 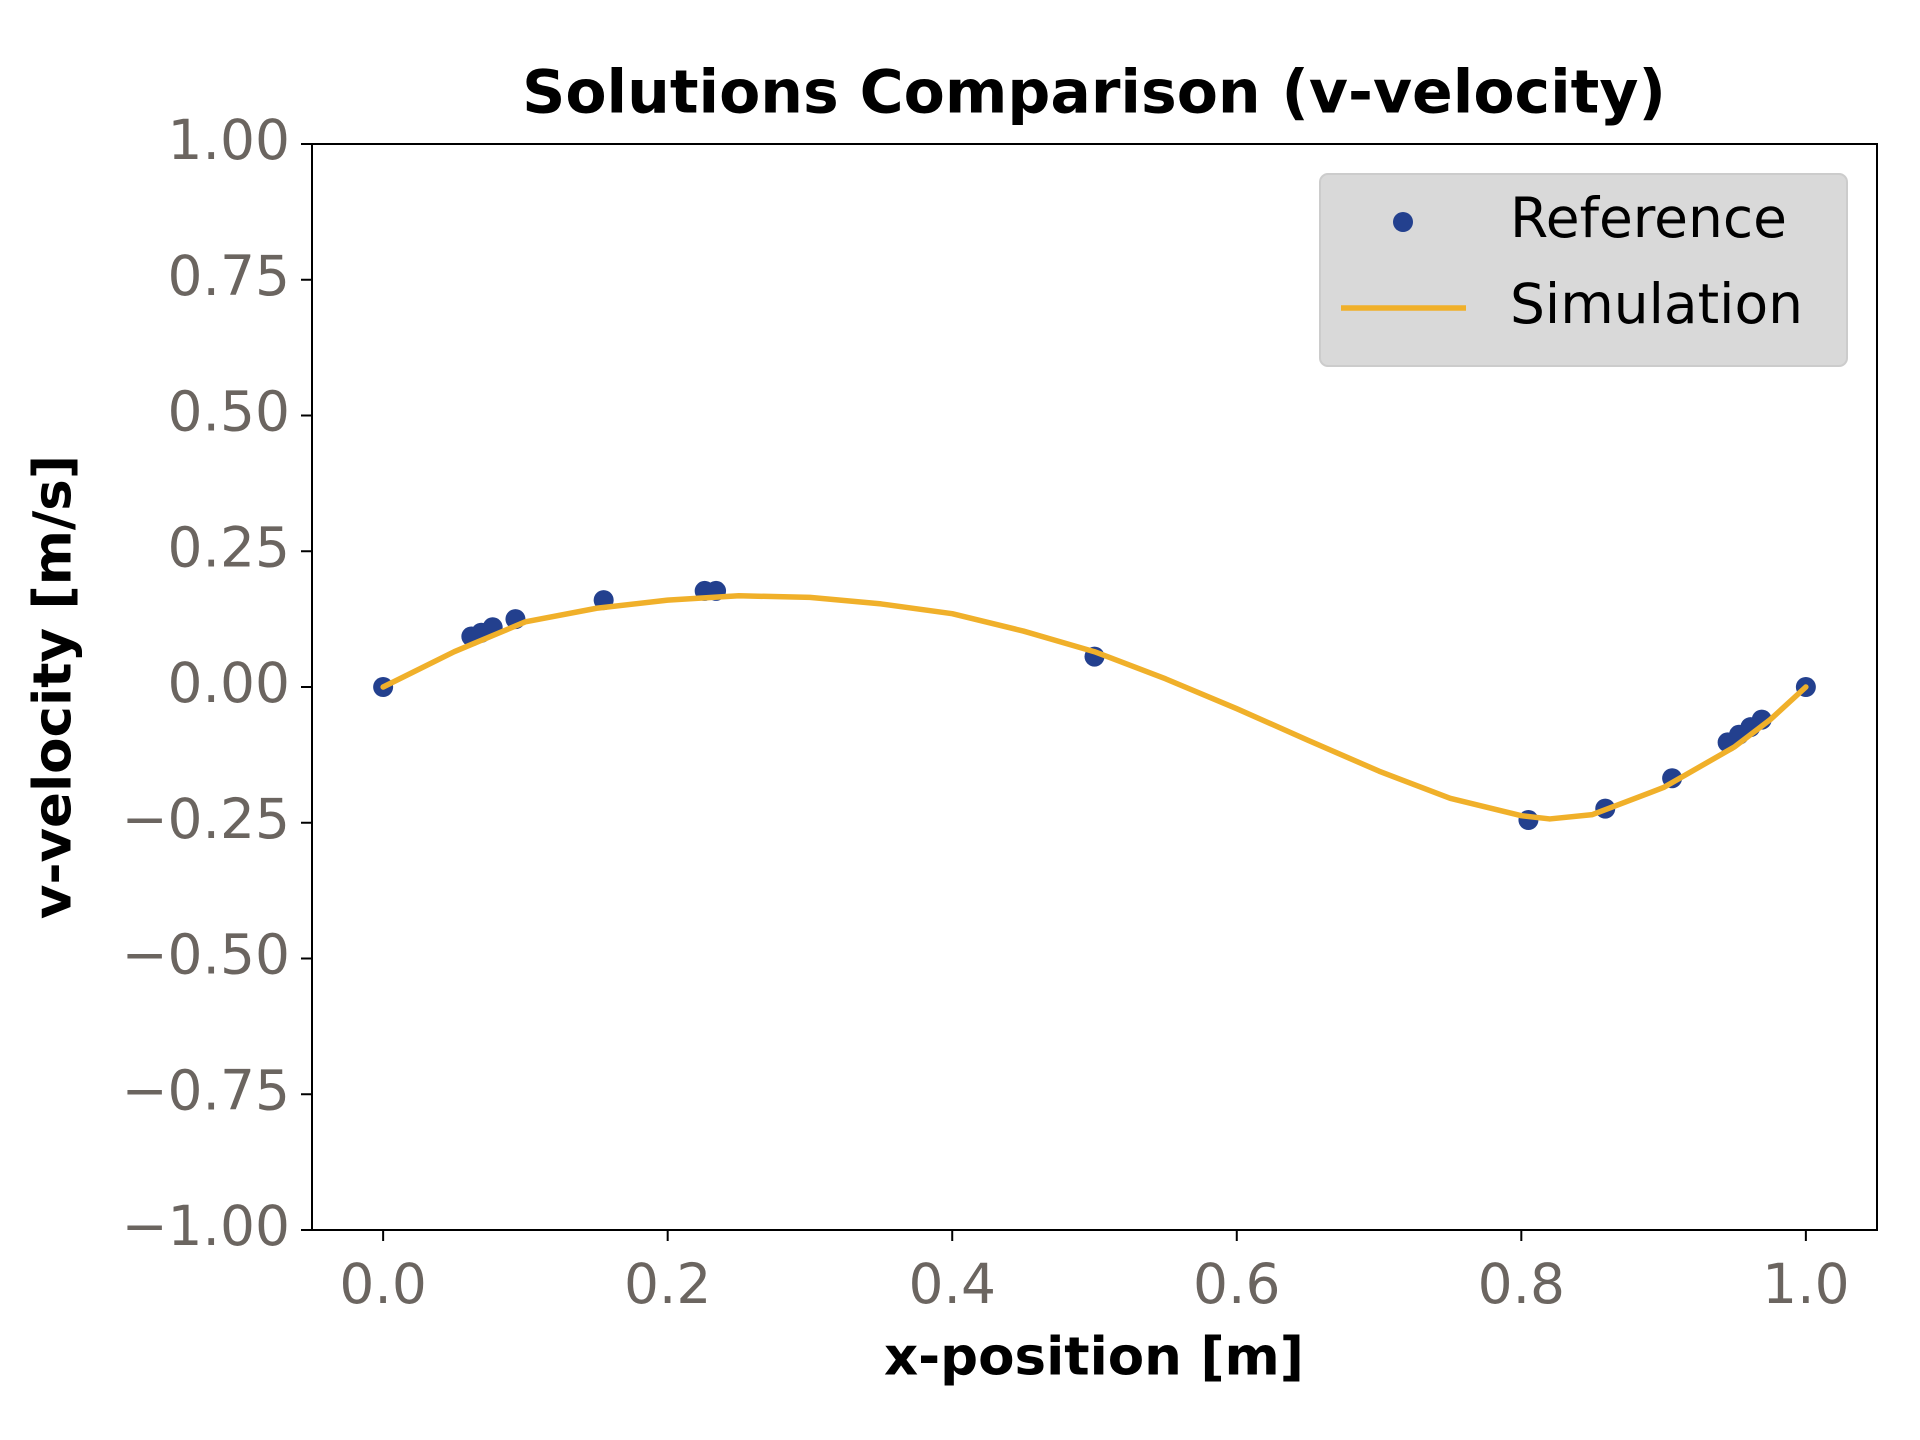 I want to click on legend-label: Reference, so click(x=1648, y=218).